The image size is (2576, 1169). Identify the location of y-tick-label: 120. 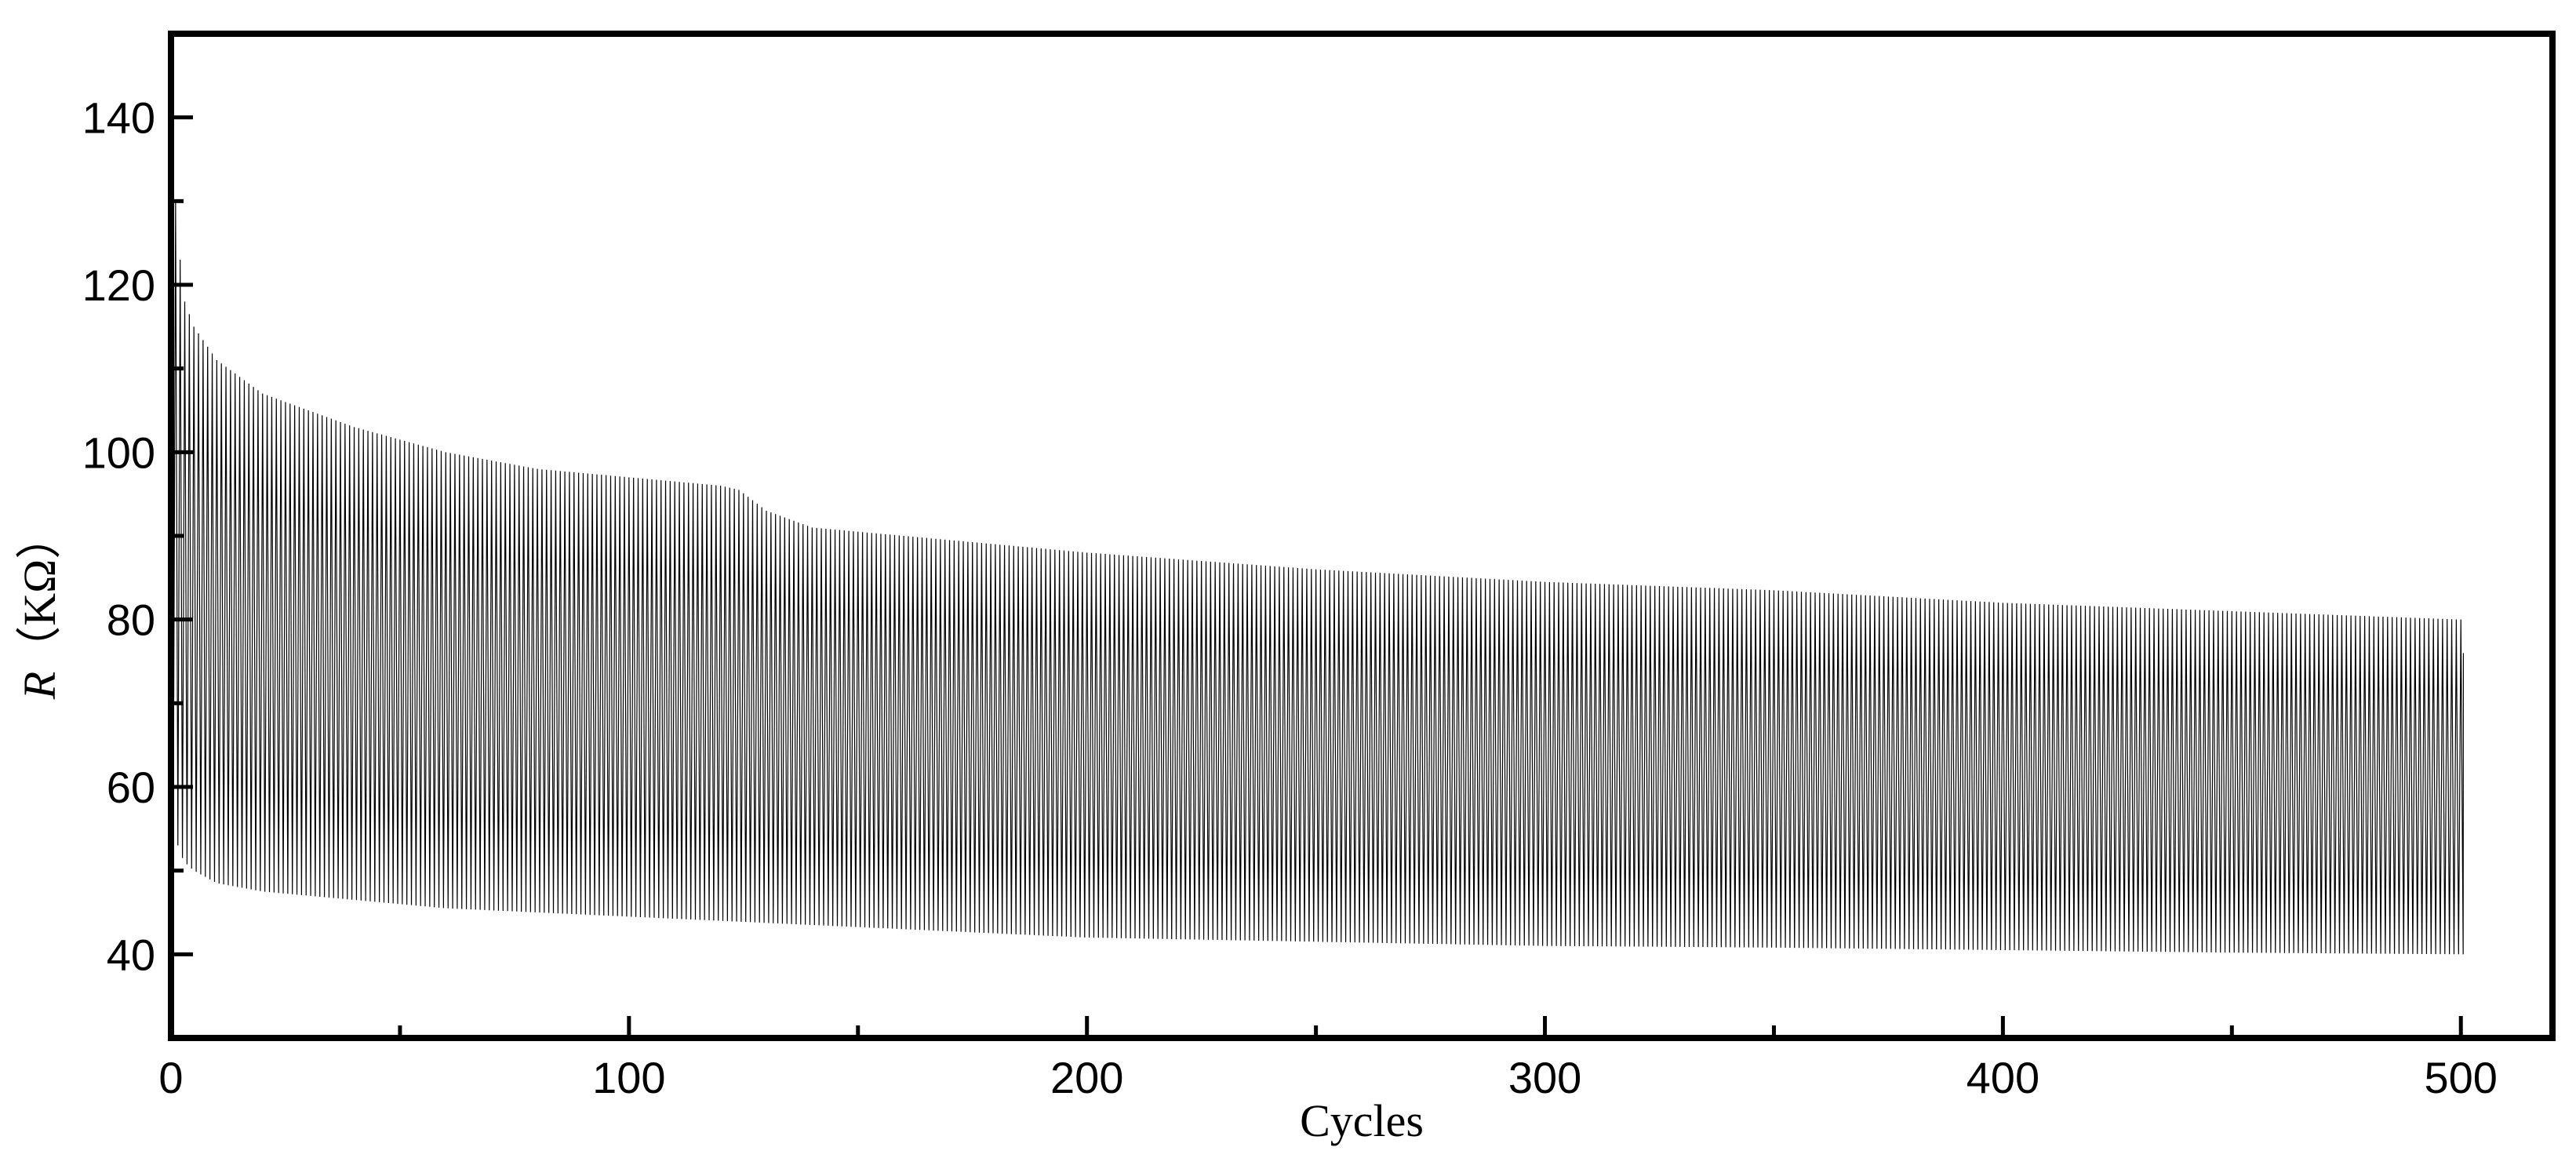
(118, 285).